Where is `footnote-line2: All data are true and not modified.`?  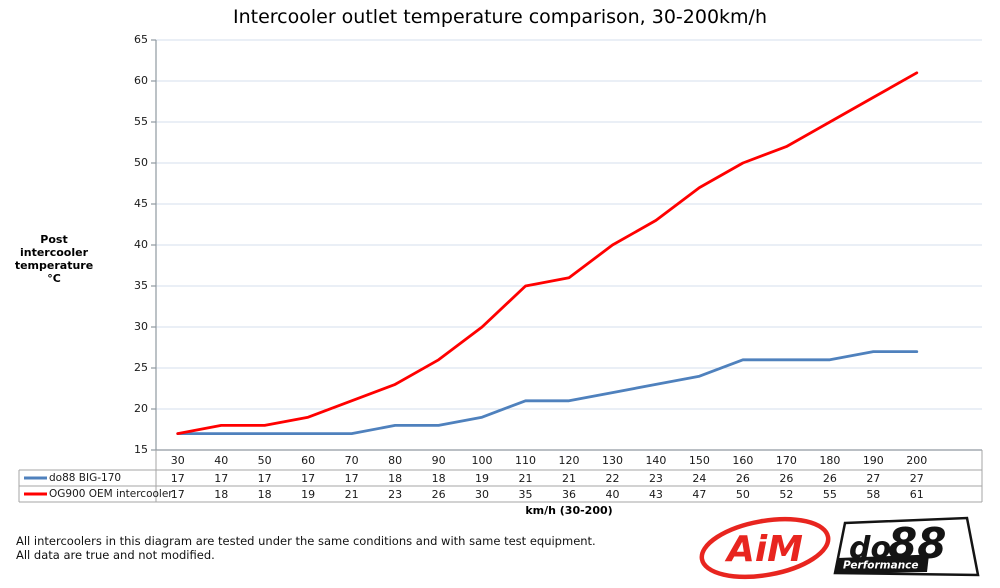
footnote-line2: All data are true and not modified. is located at coordinates (115, 555).